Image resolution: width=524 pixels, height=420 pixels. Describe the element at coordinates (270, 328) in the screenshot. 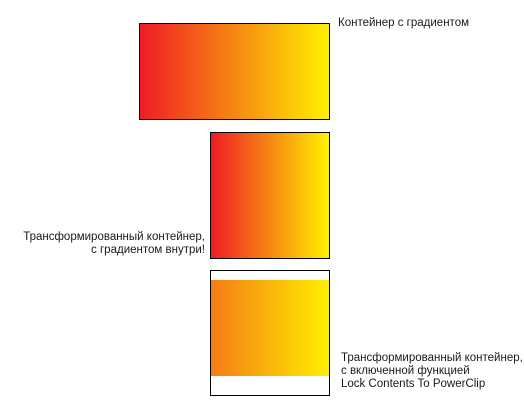

I see `locked-gradient-contents` at that location.